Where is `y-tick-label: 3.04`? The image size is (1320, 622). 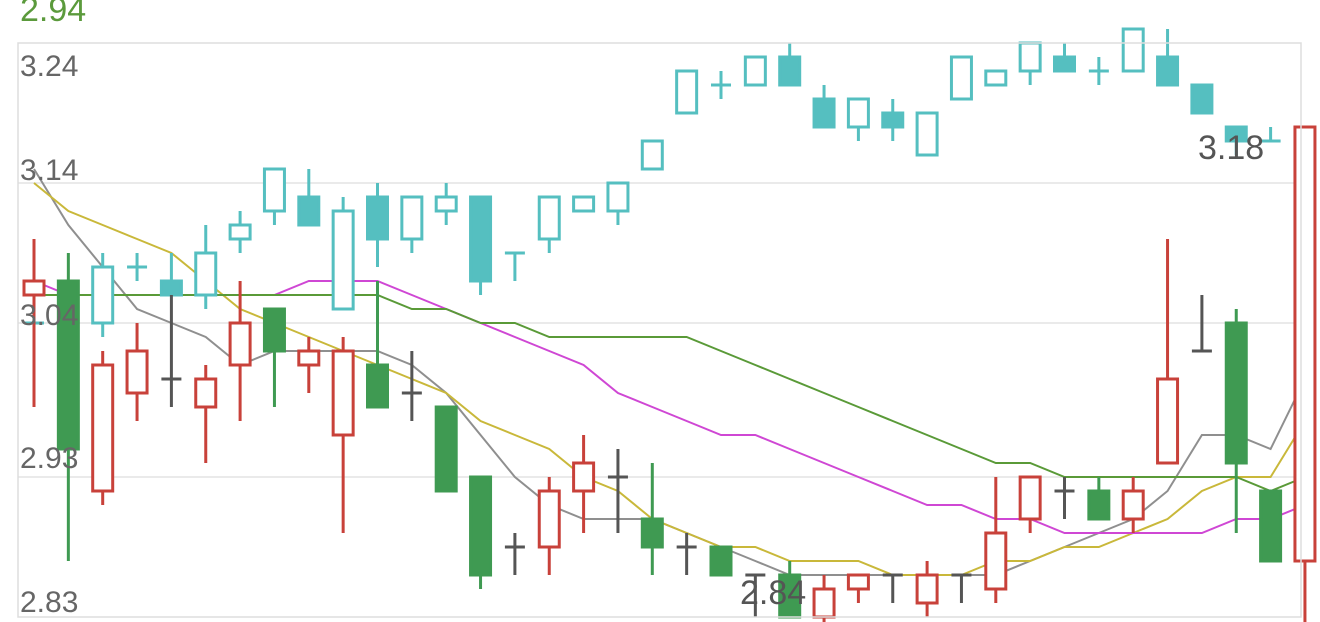
y-tick-label: 3.04 is located at coordinates (49, 315).